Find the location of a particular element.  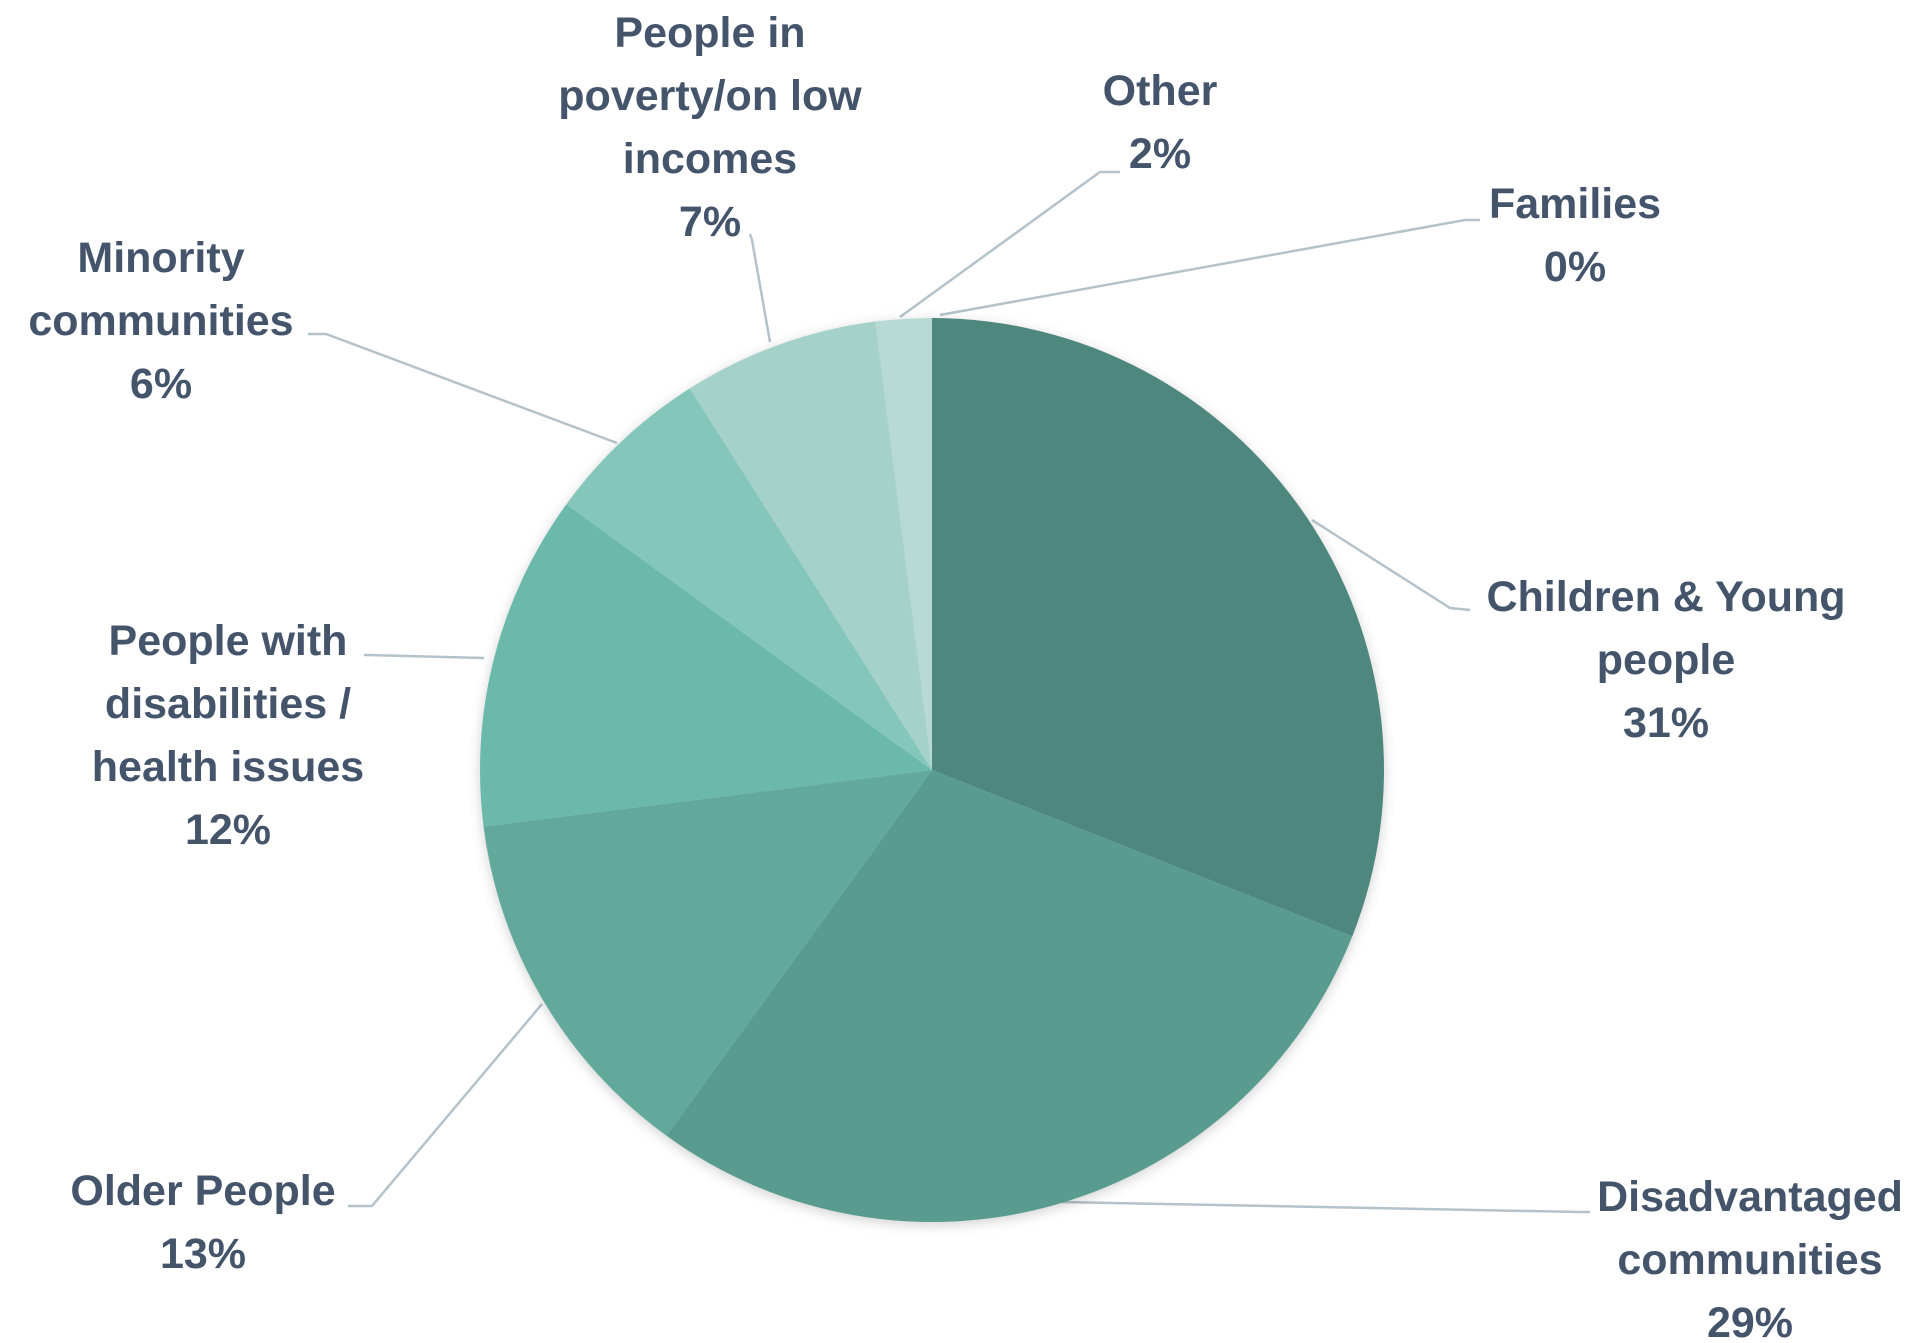

slice-name: health issues is located at coordinates (228, 767).